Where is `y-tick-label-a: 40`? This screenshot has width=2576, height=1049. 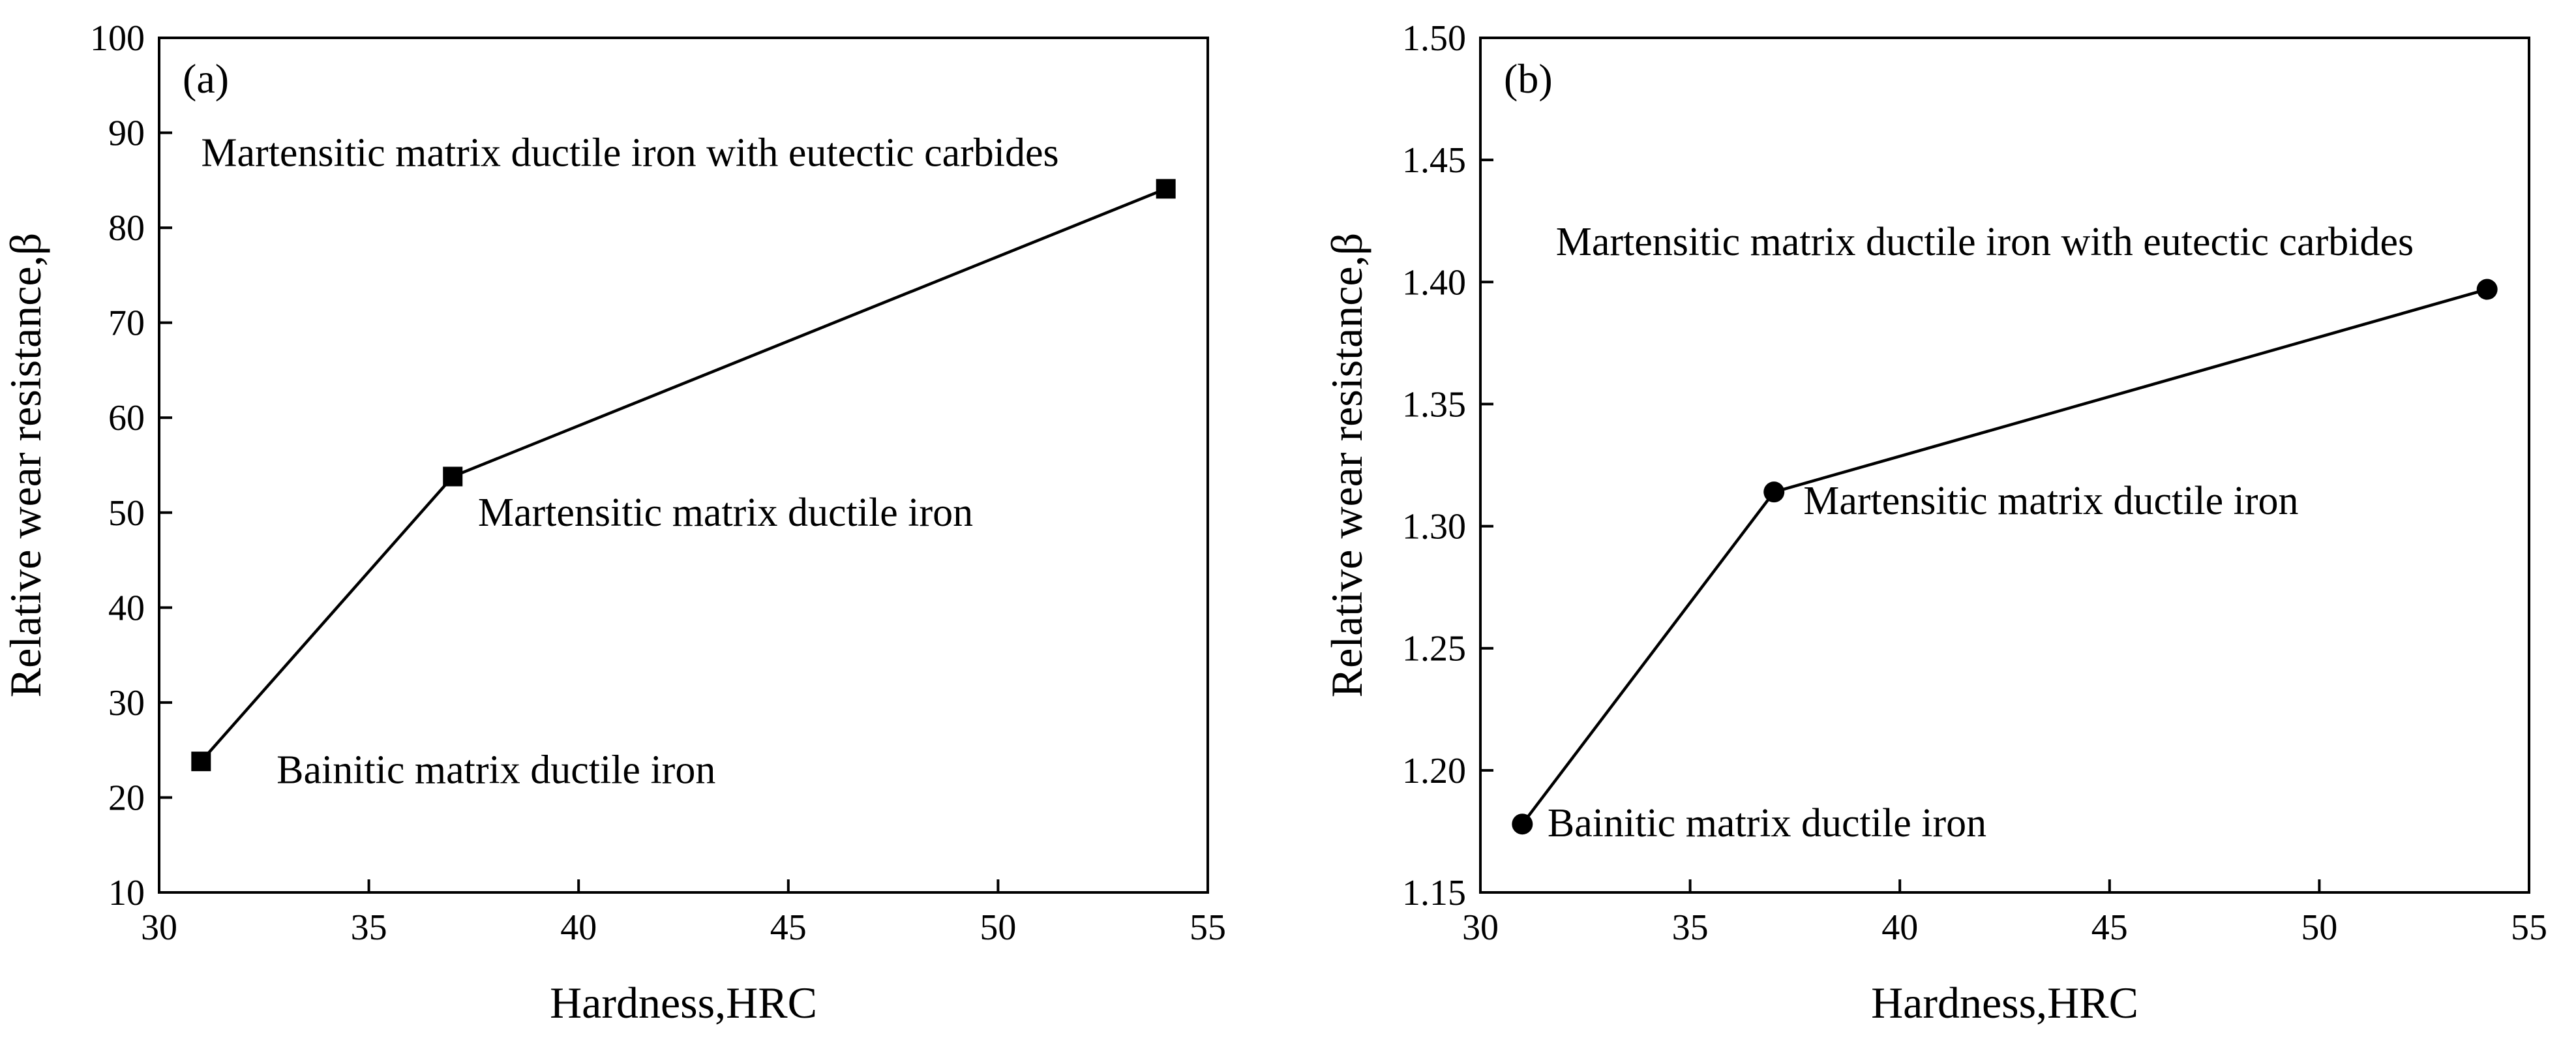
y-tick-label-a: 40 is located at coordinates (126, 608).